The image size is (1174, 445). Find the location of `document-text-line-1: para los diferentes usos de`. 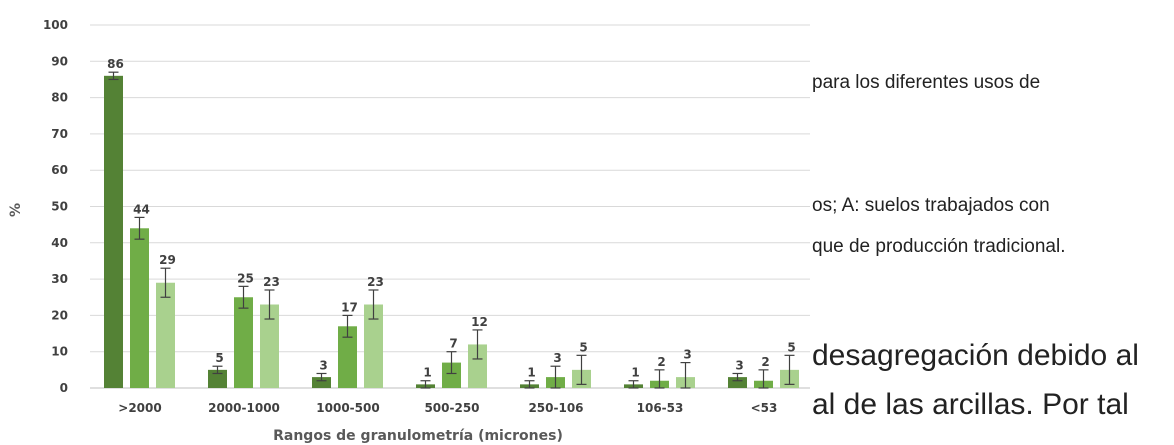

document-text-line-1: para los diferentes usos de is located at coordinates (926, 82).